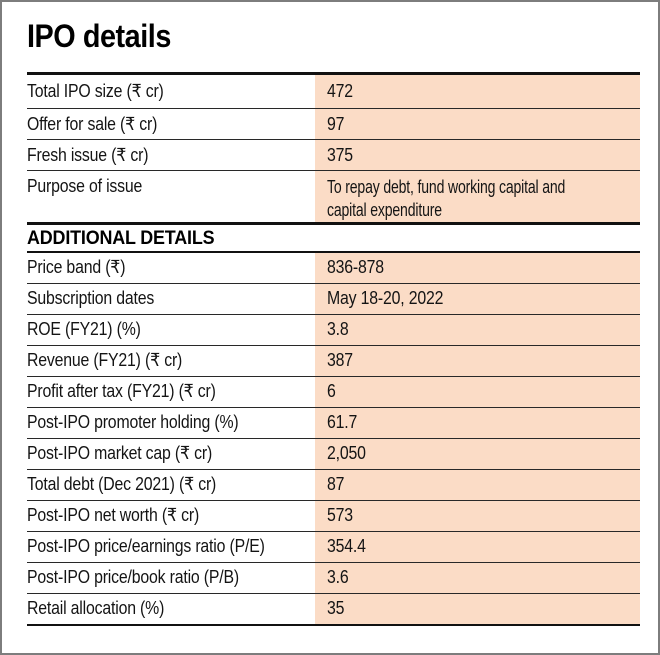  I want to click on row-value: 97, so click(477, 124).